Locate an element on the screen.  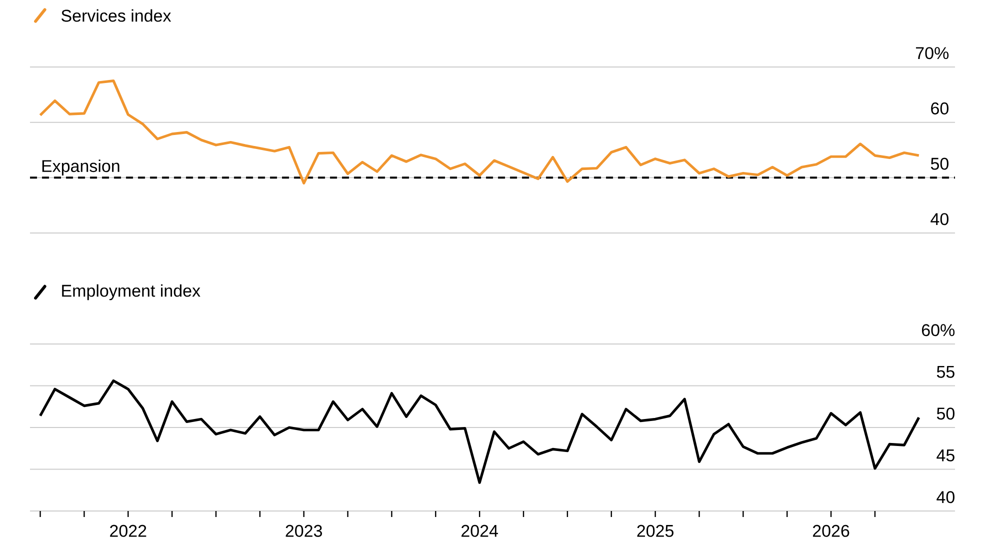
y-tick-label: 45 is located at coordinates (945, 456).